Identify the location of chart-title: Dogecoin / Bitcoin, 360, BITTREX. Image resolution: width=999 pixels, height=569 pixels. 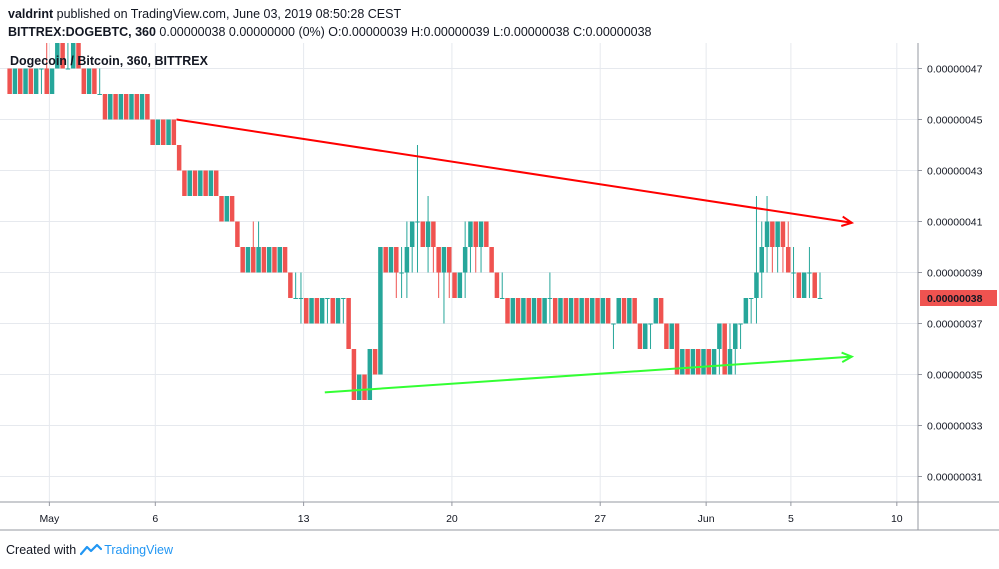
(109, 61).